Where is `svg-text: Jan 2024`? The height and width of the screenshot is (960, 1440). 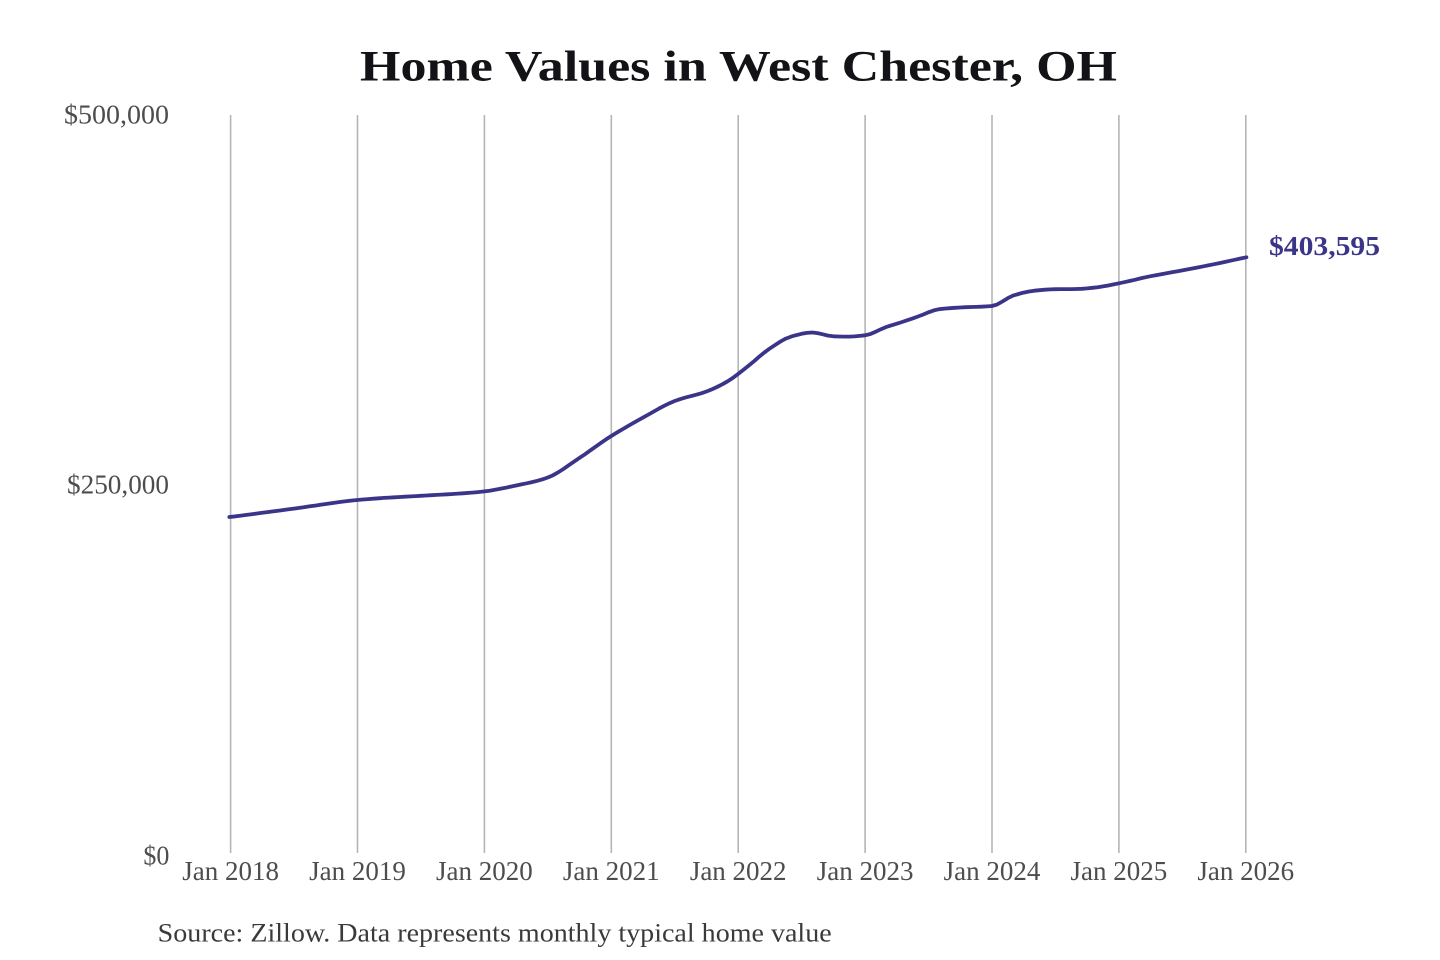 svg-text: Jan 2024 is located at coordinates (992, 871).